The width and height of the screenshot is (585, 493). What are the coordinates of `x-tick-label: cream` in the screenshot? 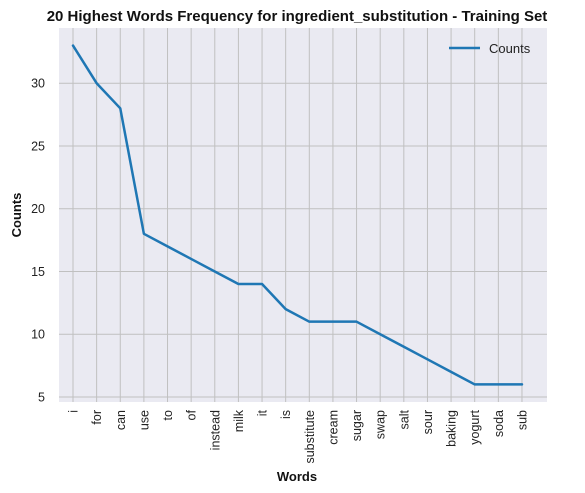 It's located at (333, 427).